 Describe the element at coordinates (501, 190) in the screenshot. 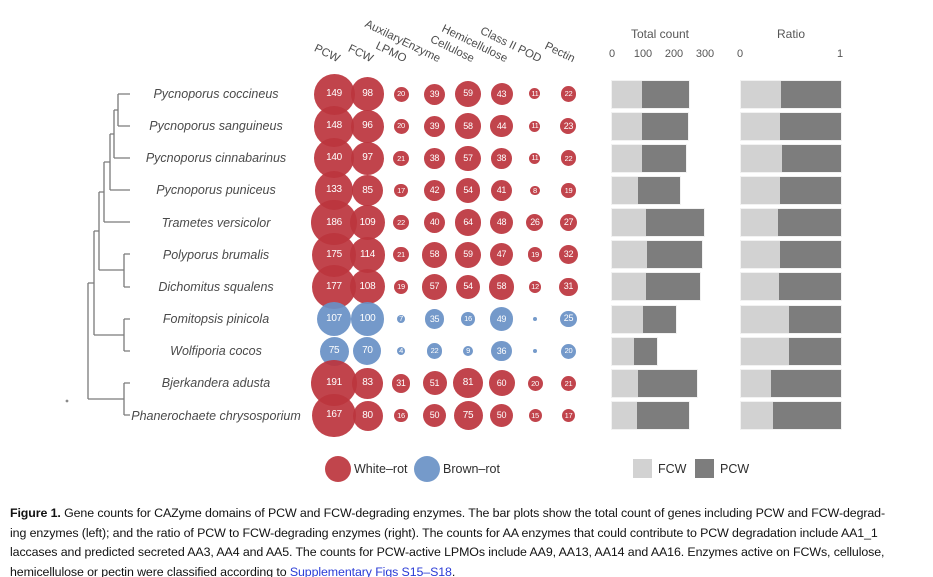

I see `bubble-hemicellulose: 41` at that location.